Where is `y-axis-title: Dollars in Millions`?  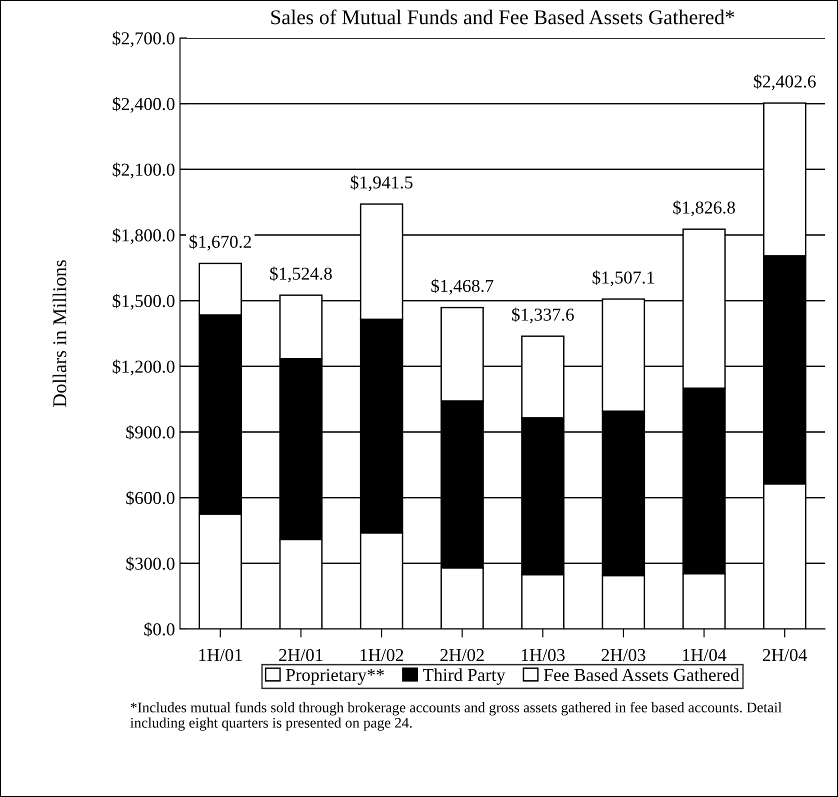 y-axis-title: Dollars in Millions is located at coordinates (59, 333).